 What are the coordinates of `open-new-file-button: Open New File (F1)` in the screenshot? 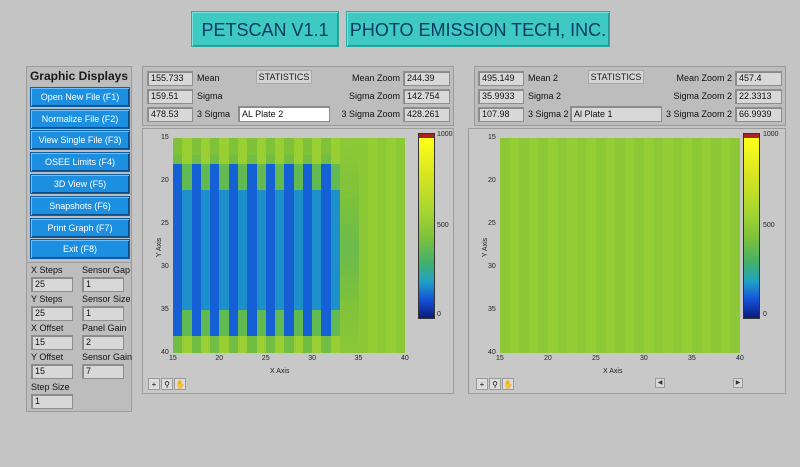 It's located at (80, 97).